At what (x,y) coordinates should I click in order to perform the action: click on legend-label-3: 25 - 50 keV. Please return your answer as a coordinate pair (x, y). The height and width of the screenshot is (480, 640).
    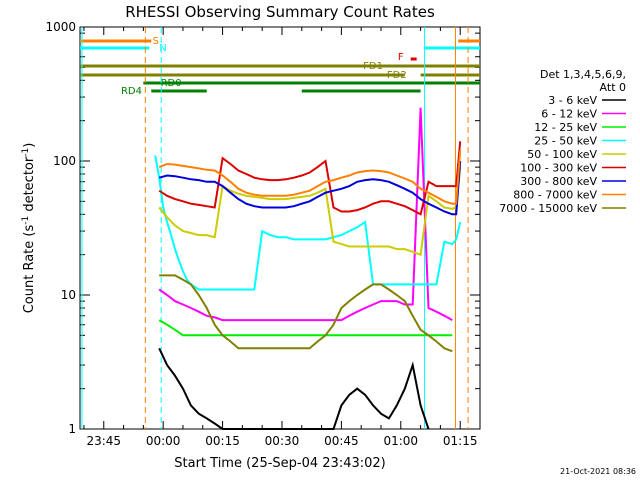
    Looking at the image, I should click on (565, 141).